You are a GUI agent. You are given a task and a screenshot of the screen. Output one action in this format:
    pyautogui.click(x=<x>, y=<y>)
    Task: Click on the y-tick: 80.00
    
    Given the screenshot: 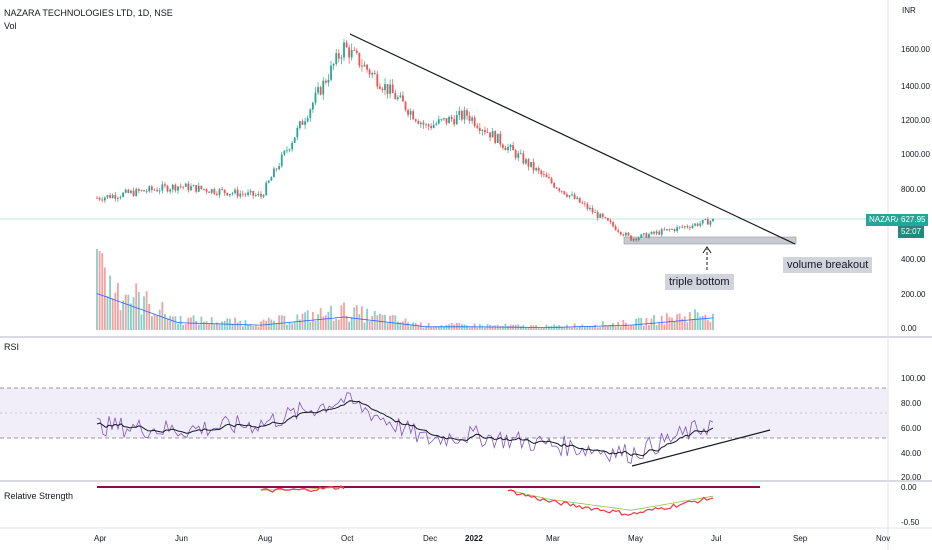 What is the action you would take?
    pyautogui.click(x=911, y=403)
    